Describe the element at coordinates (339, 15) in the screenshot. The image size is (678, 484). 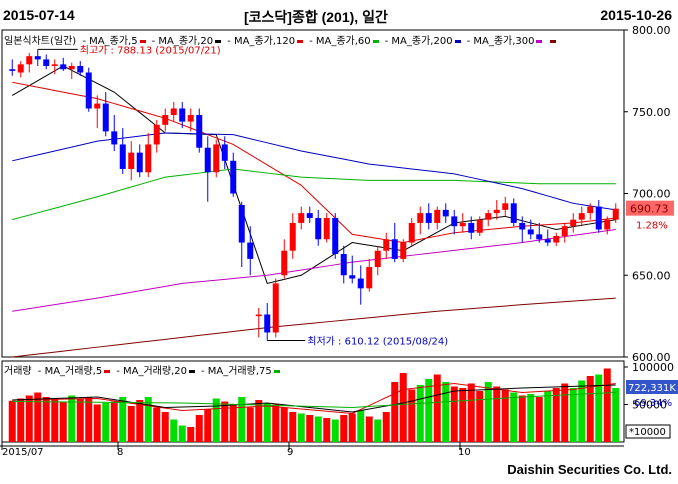
I see `chart-header: 2015-07-14 [코스닥]종합 (201), 일간 2015-10-26` at that location.